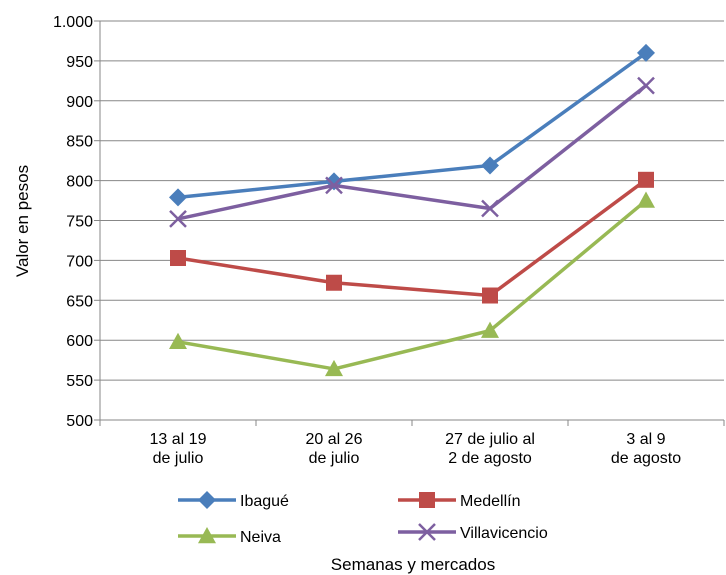 This screenshot has height=575, width=726. Describe the element at coordinates (504, 533) in the screenshot. I see `legend-label: Villavicencio` at that location.